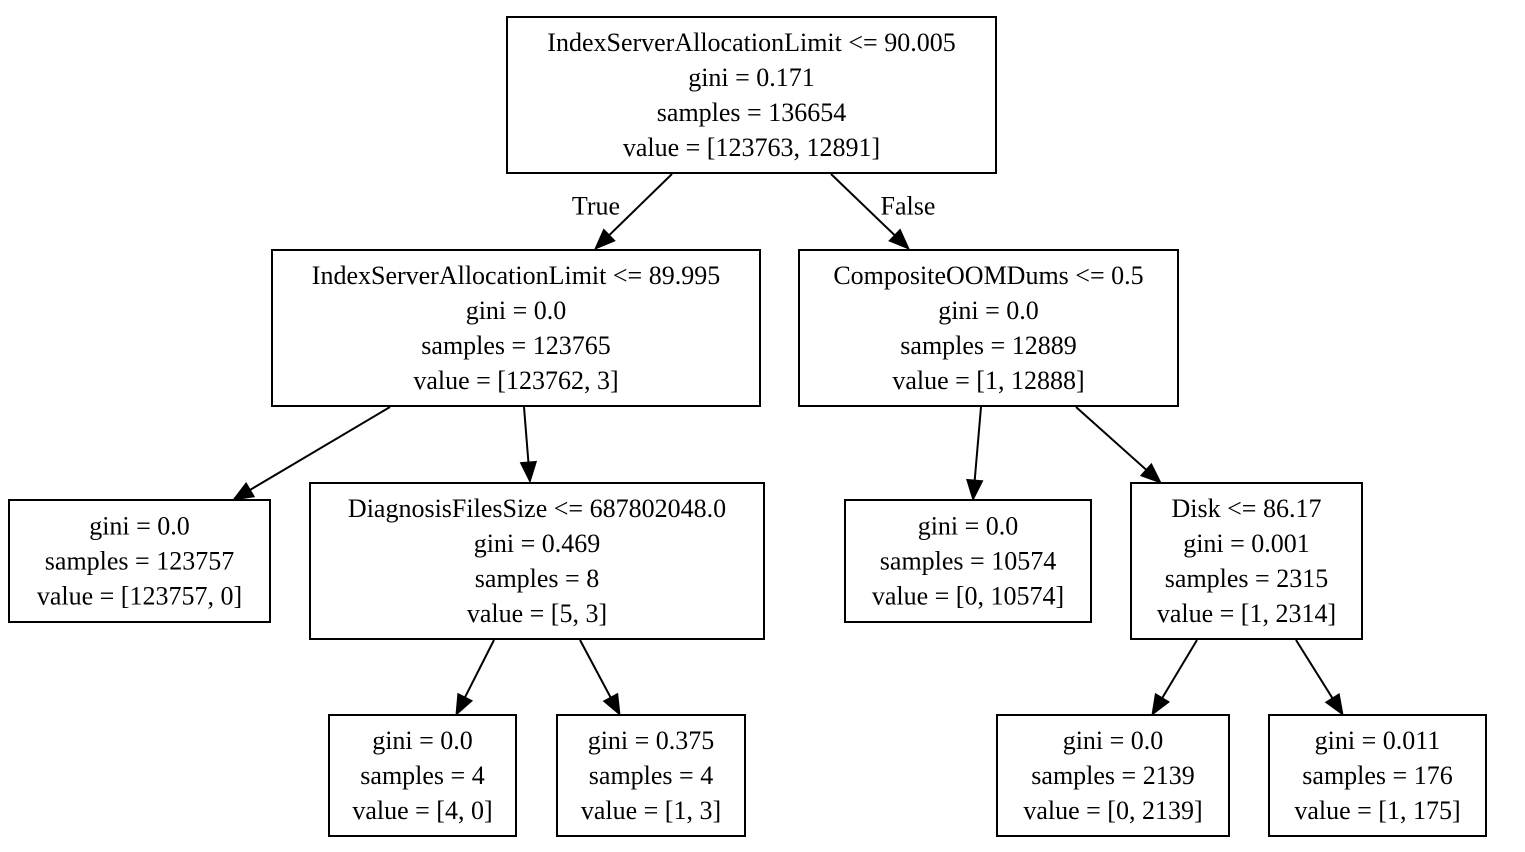 The height and width of the screenshot is (852, 1525). I want to click on node-text-line: samples = 176, so click(1377, 775).